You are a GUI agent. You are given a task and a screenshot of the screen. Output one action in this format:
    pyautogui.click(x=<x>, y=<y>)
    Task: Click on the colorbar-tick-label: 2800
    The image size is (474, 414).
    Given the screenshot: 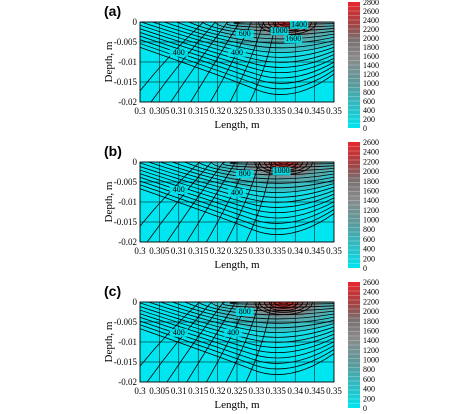 What is the action you would take?
    pyautogui.click(x=371, y=3)
    